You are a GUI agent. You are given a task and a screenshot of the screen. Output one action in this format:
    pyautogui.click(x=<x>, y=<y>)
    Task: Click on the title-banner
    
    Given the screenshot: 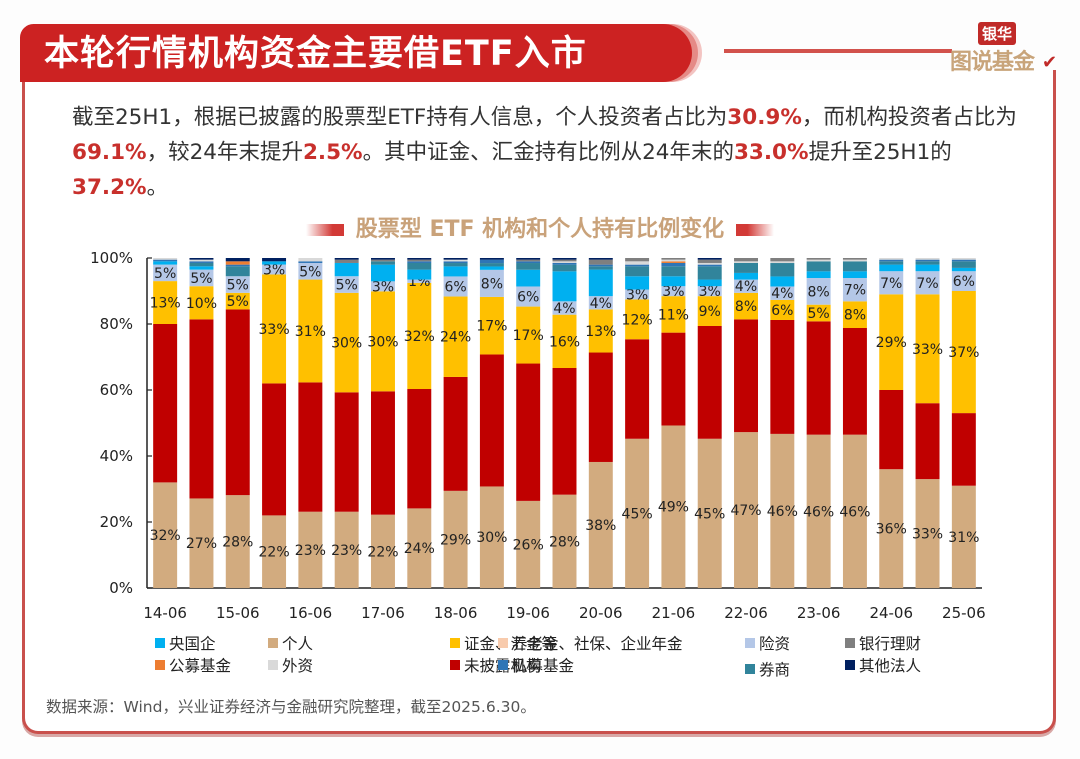 What is the action you would take?
    pyautogui.click(x=356, y=53)
    